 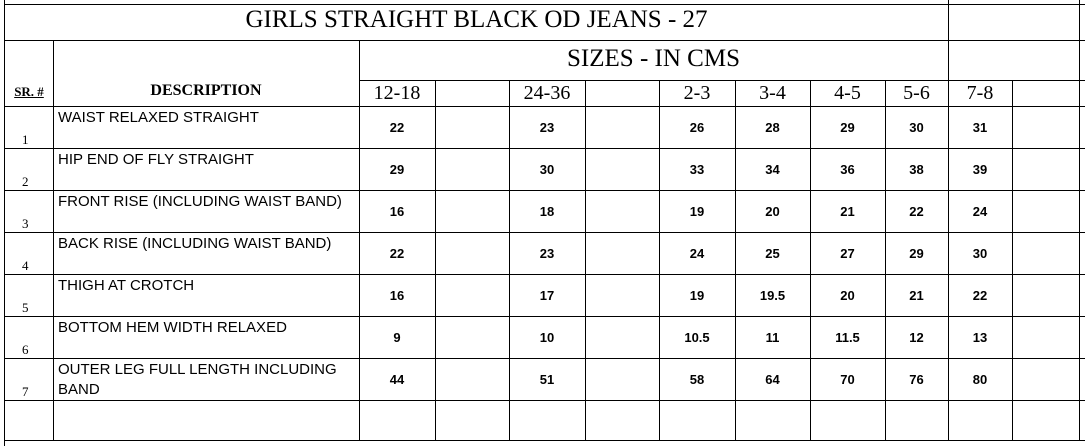 I want to click on measurement: 26, so click(x=697, y=127).